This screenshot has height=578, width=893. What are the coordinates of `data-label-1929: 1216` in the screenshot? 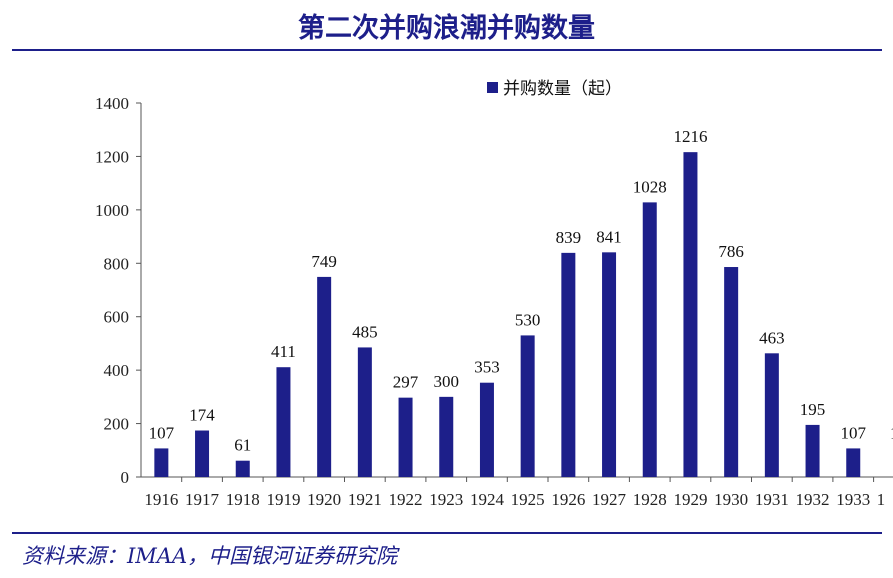 It's located at (690, 136).